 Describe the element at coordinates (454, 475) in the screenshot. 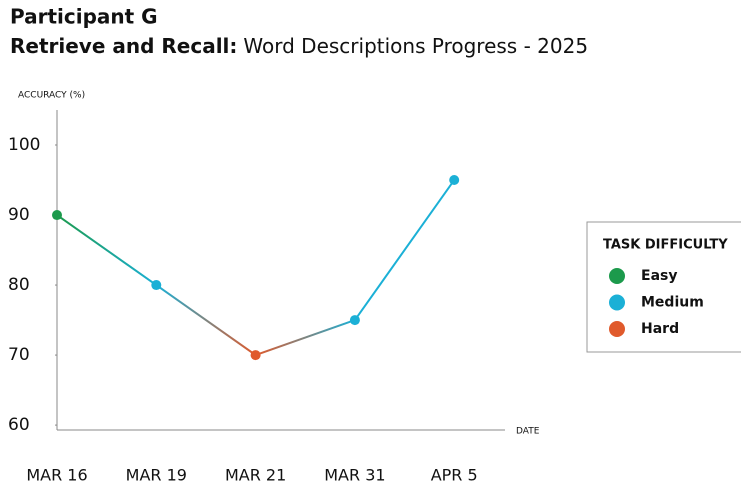

I see `x-tick-label: APR 5` at that location.